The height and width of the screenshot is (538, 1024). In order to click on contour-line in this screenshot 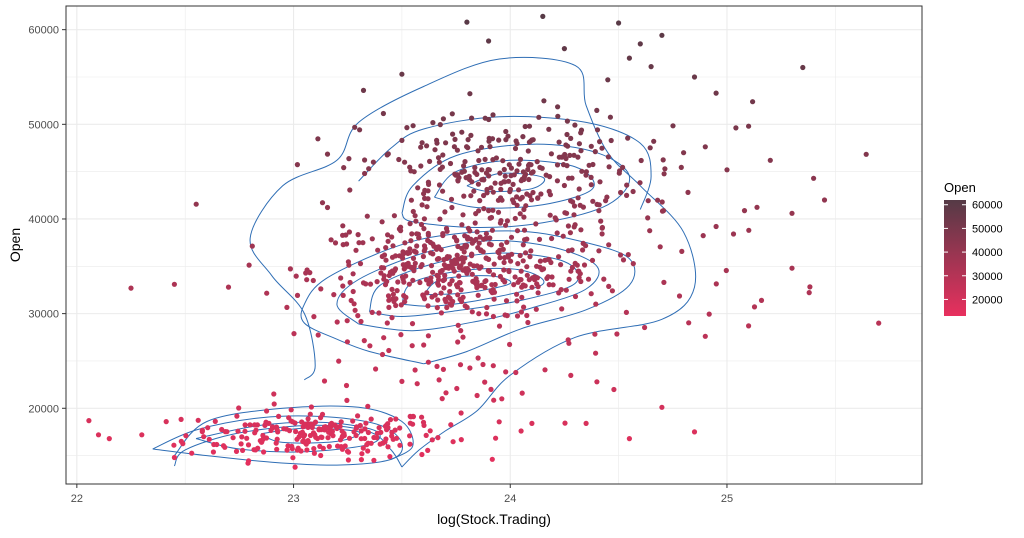, I will do `click(294, 432)`.